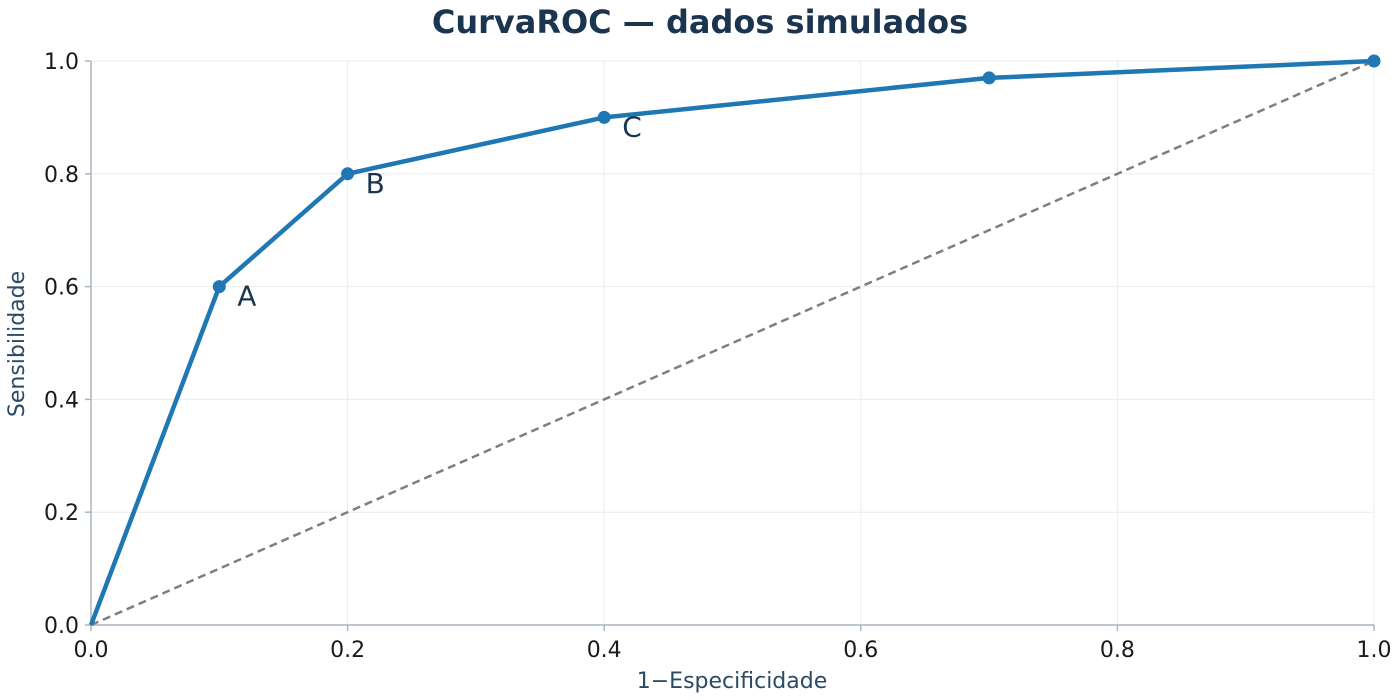 The height and width of the screenshot is (700, 1400). I want to click on x-tick-label: 0.2, so click(347, 650).